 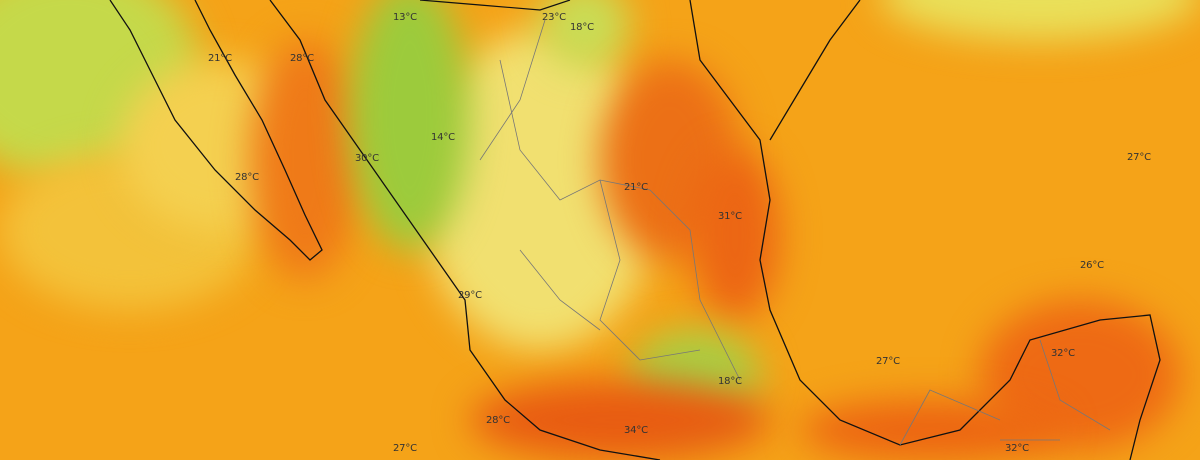 What do you see at coordinates (495, 5) in the screenshot?
I see `us-border` at bounding box center [495, 5].